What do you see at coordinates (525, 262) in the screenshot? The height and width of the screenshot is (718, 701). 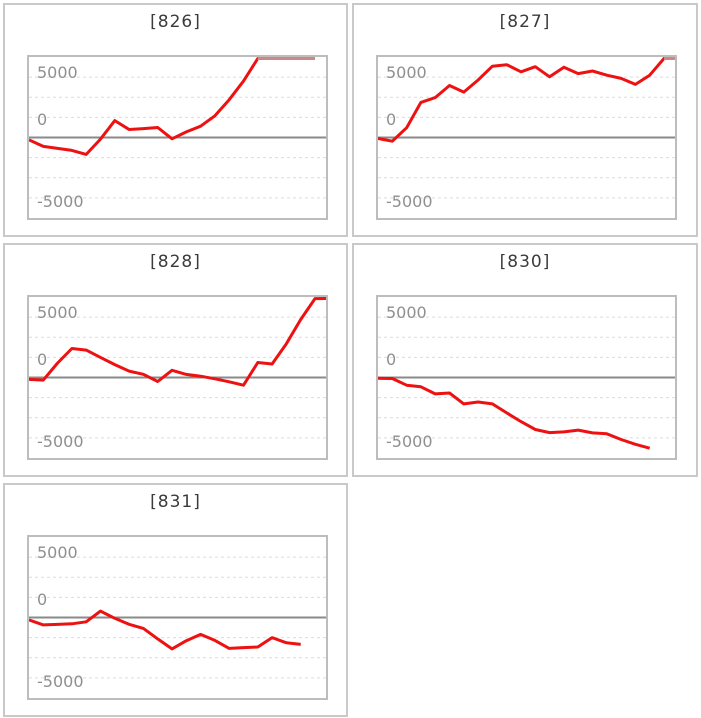 I see `chart-title: [830]` at bounding box center [525, 262].